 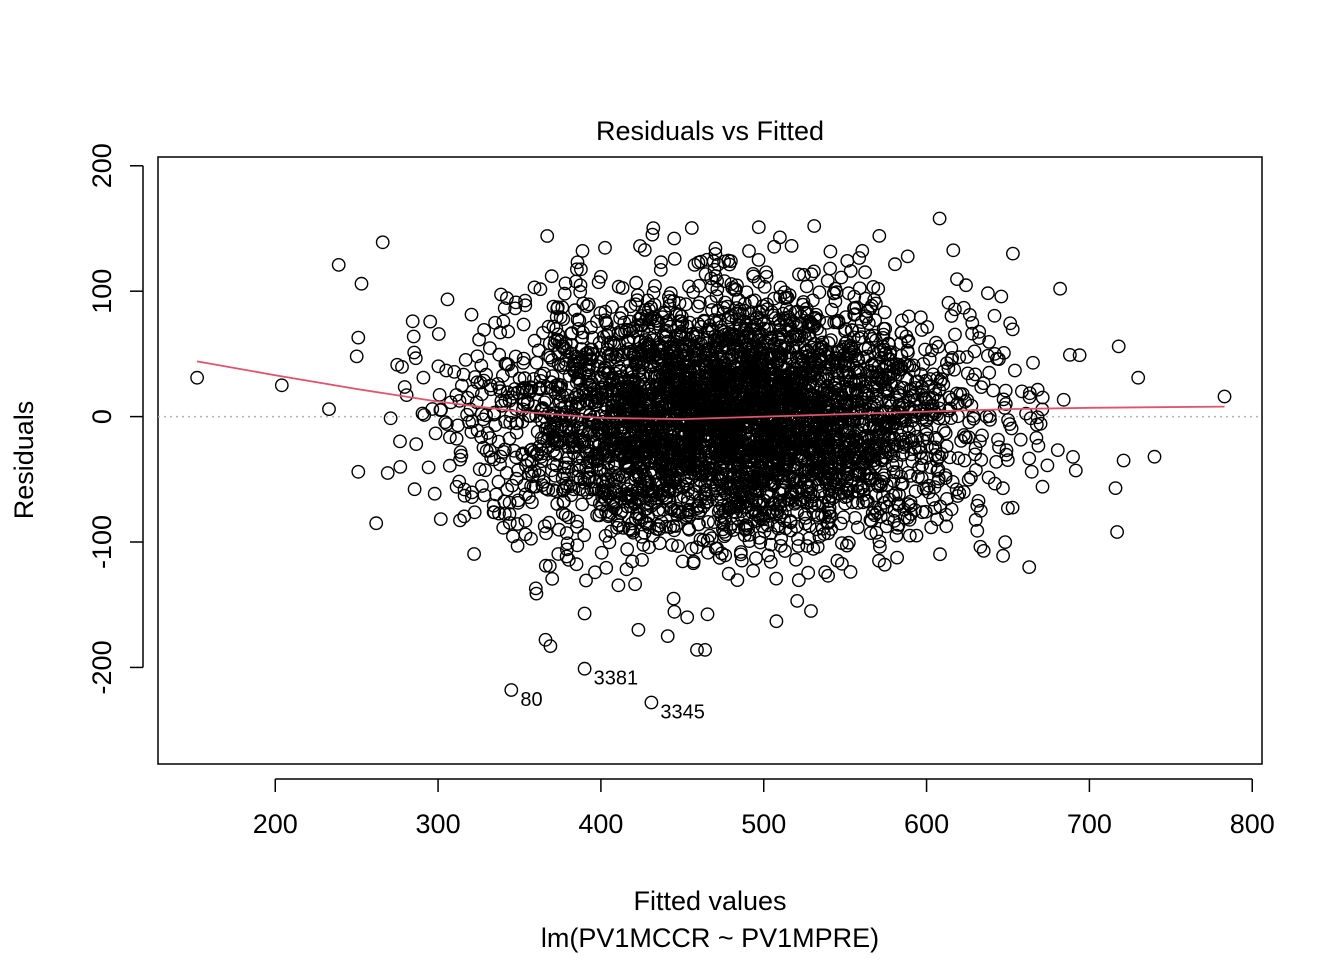 What do you see at coordinates (102, 165) in the screenshot?
I see `y-tick-label: 200` at bounding box center [102, 165].